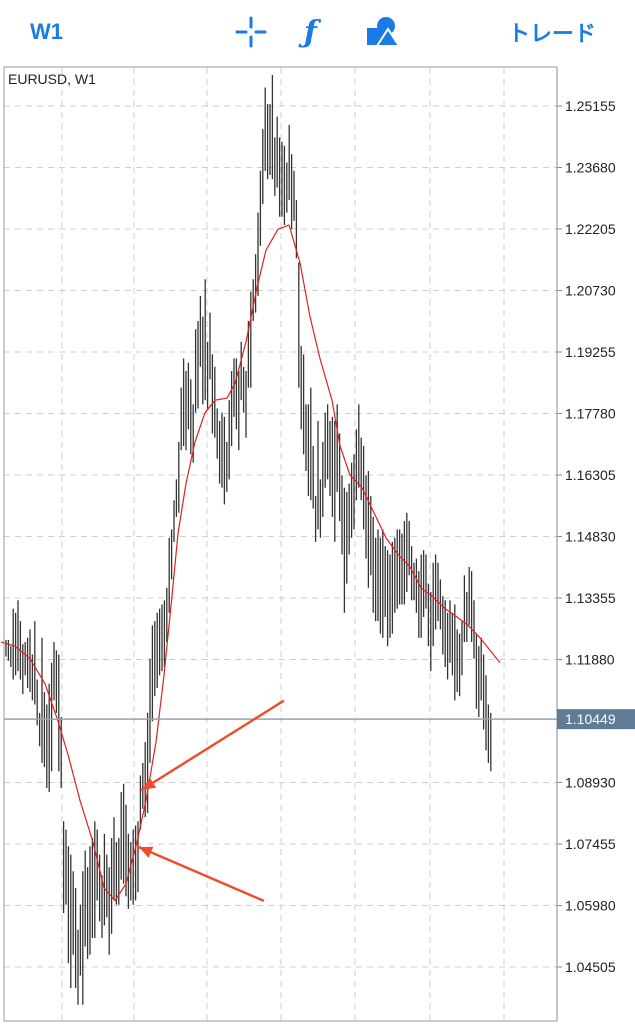  I want to click on top-toolbar: W1 ƒ トレード, so click(317, 32).